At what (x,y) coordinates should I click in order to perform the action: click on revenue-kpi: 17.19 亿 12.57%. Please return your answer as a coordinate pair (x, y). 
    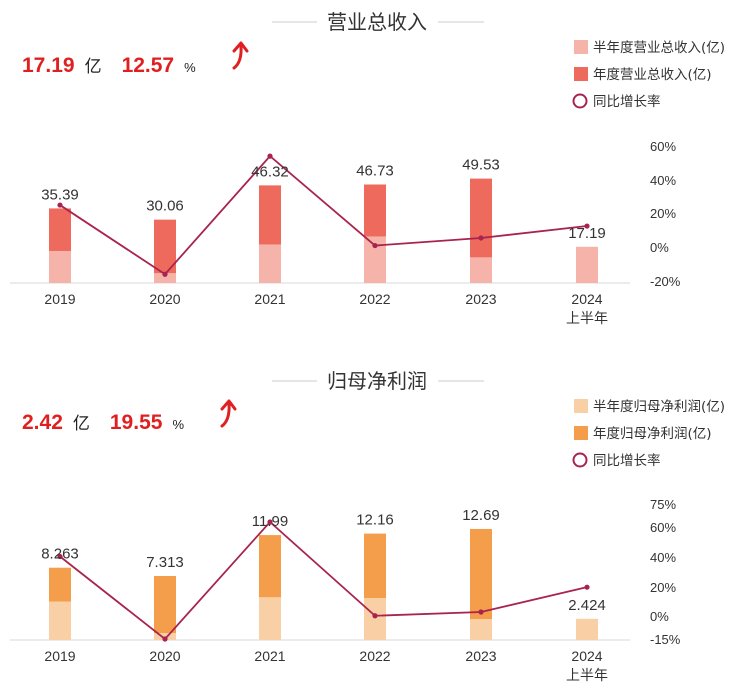
    Looking at the image, I should click on (109, 65).